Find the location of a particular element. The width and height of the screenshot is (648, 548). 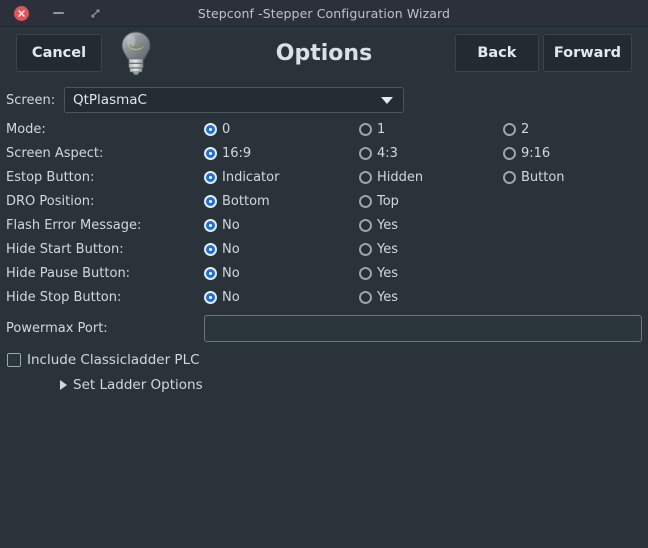

hide-stop-button-option-0-label: No is located at coordinates (231, 297).